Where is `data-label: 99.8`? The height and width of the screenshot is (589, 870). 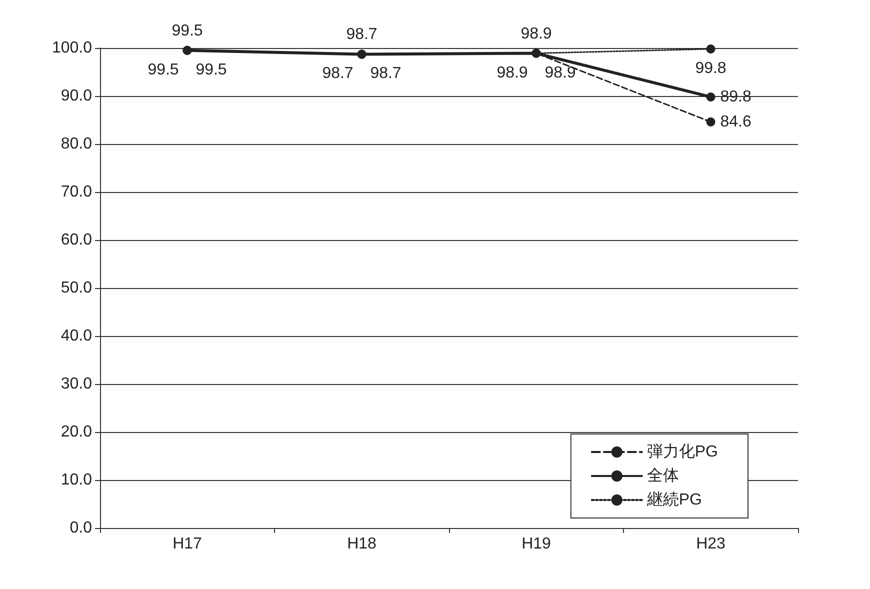 data-label: 99.8 is located at coordinates (710, 68).